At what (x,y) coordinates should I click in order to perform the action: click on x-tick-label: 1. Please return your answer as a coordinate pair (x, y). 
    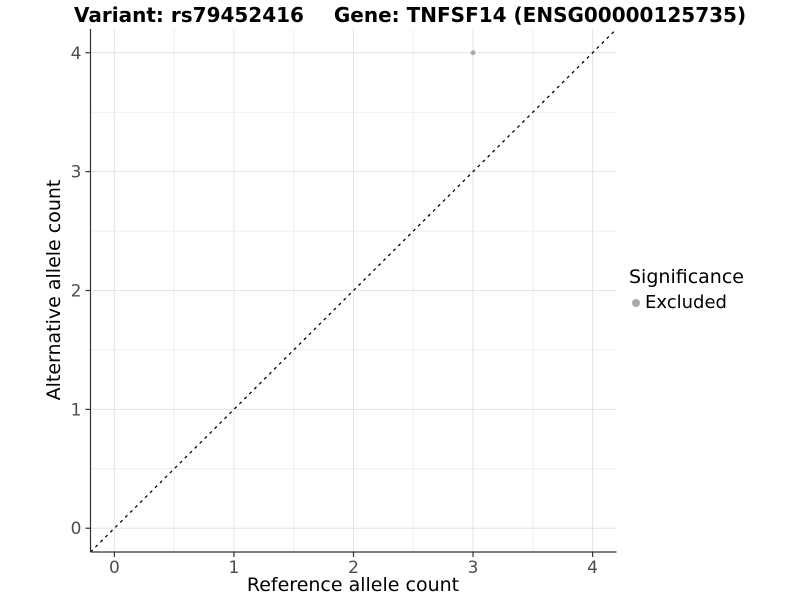
    Looking at the image, I should click on (234, 568).